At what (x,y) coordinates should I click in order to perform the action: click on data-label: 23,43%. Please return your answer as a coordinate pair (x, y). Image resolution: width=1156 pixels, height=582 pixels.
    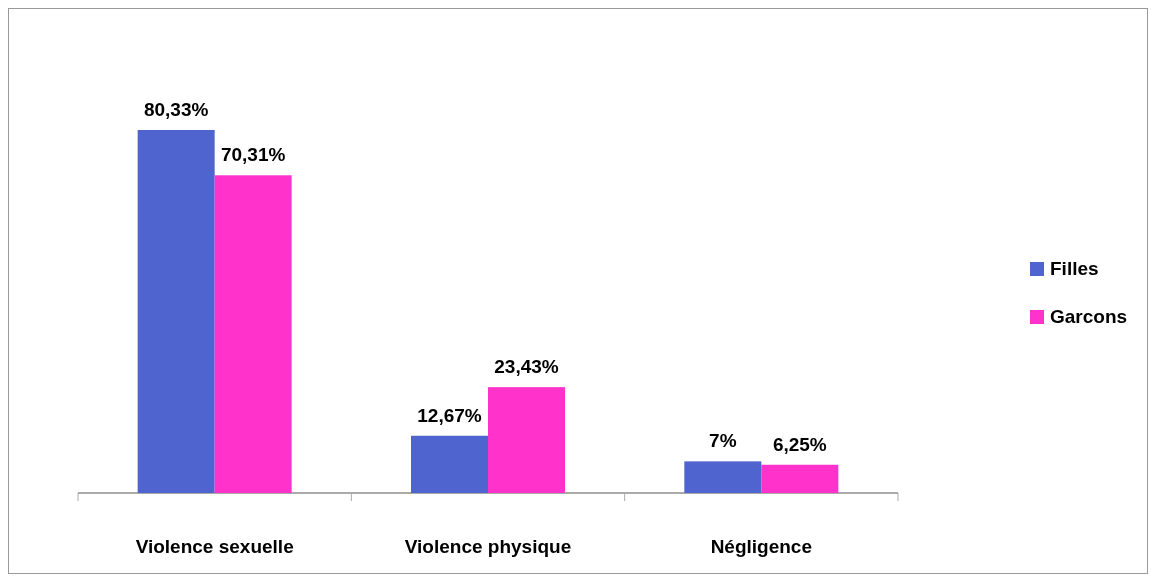
    Looking at the image, I should click on (526, 367).